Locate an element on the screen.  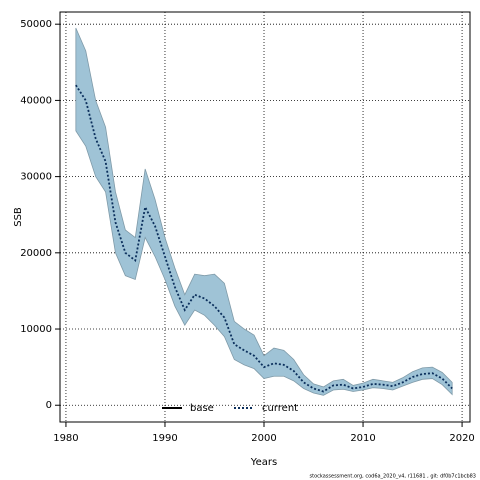
x-tick-label: 2000 is located at coordinates (263, 438).